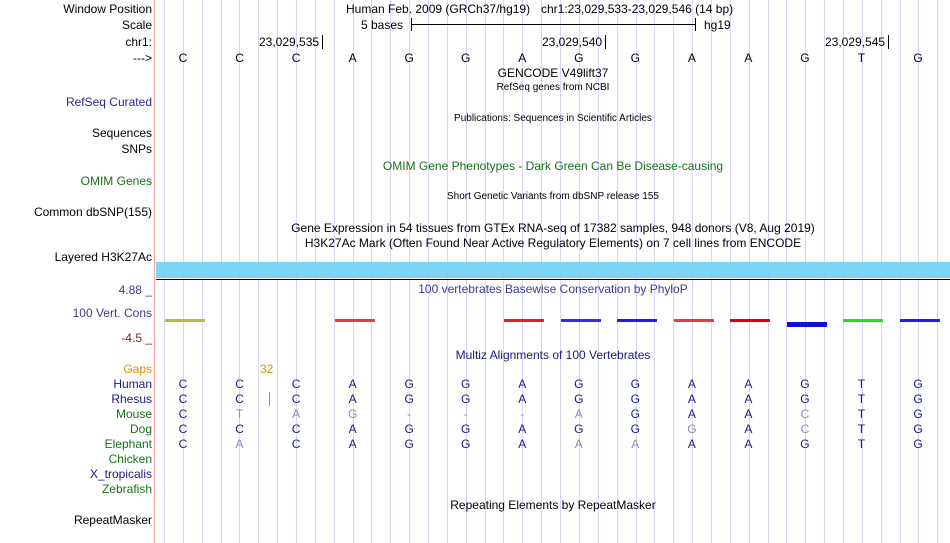 This screenshot has width=950, height=543. I want to click on label-cons: 100 Vert. Cons, so click(112, 313).